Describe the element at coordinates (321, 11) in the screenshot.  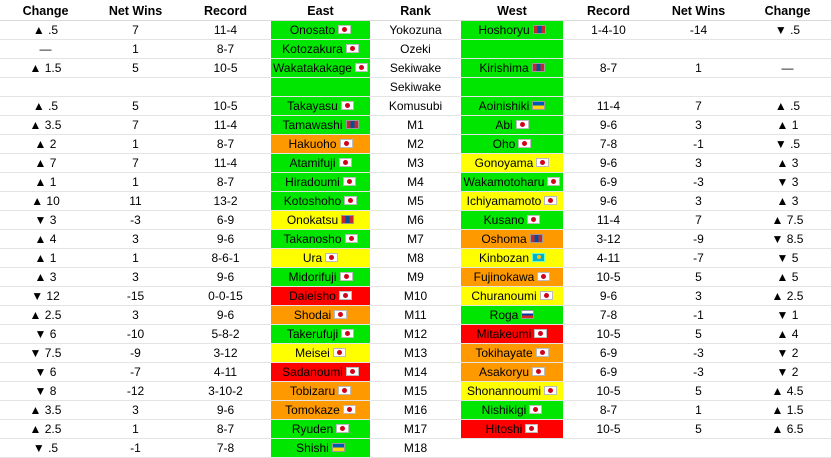
I see `header-east: East` at that location.